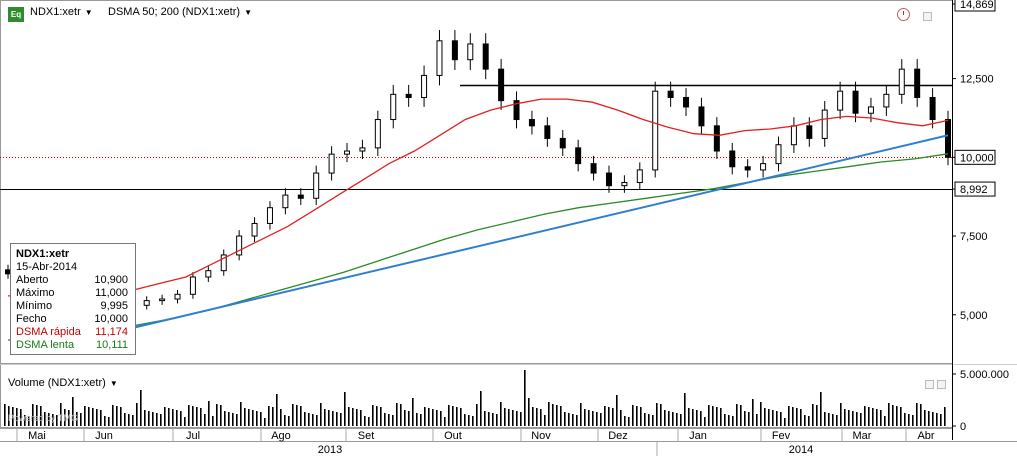 The height and width of the screenshot is (456, 1017). What do you see at coordinates (963, 427) in the screenshot?
I see `volume-axis-label: 0` at bounding box center [963, 427].